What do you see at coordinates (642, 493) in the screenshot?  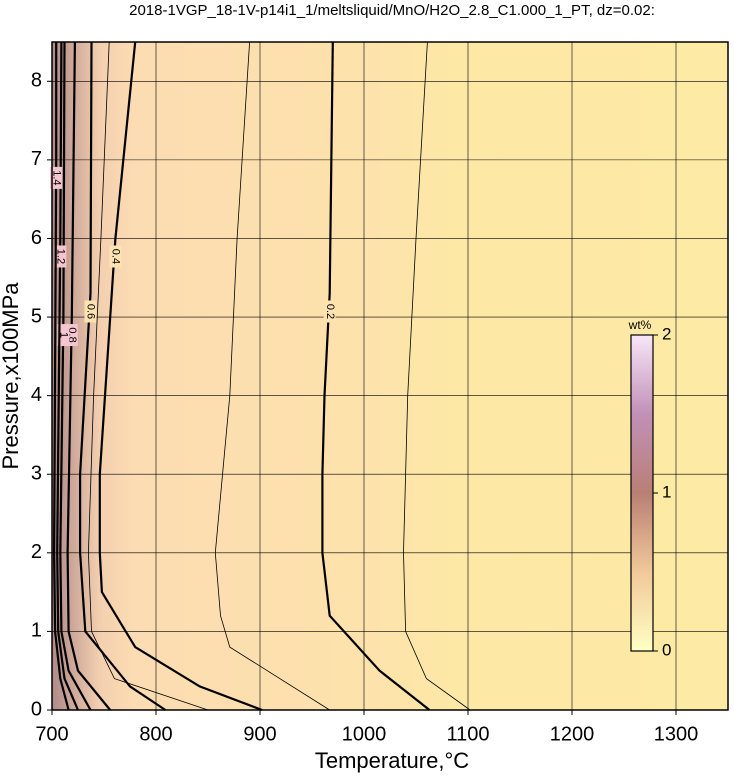 I see `colorbar` at bounding box center [642, 493].